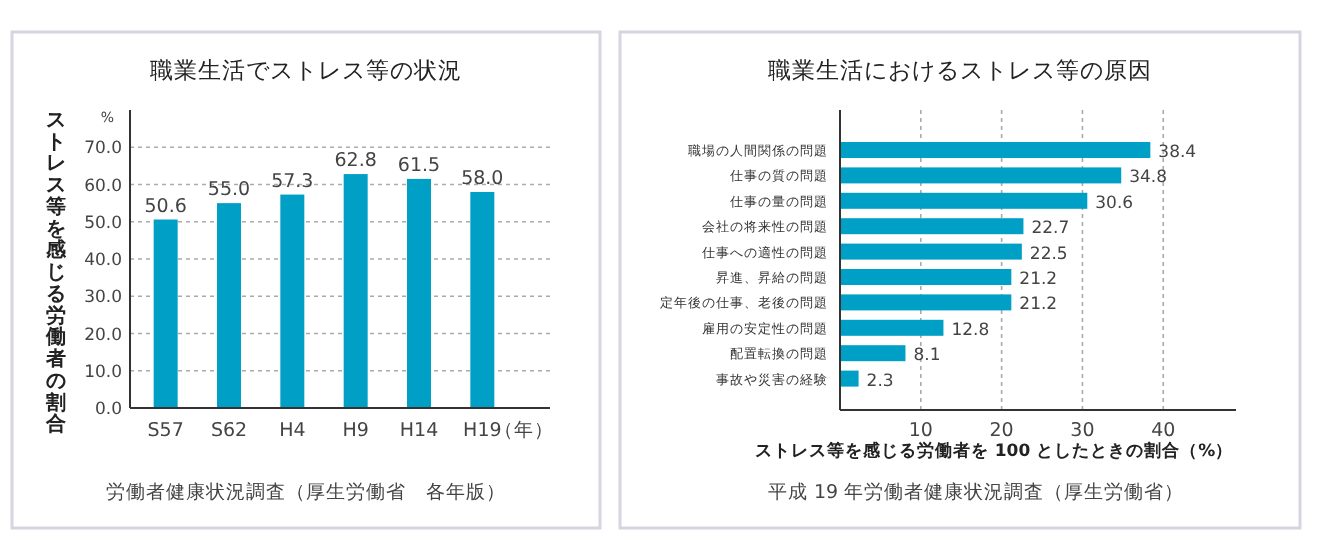  Describe the element at coordinates (419, 165) in the screenshot. I see `data-label: 61.5` at that location.